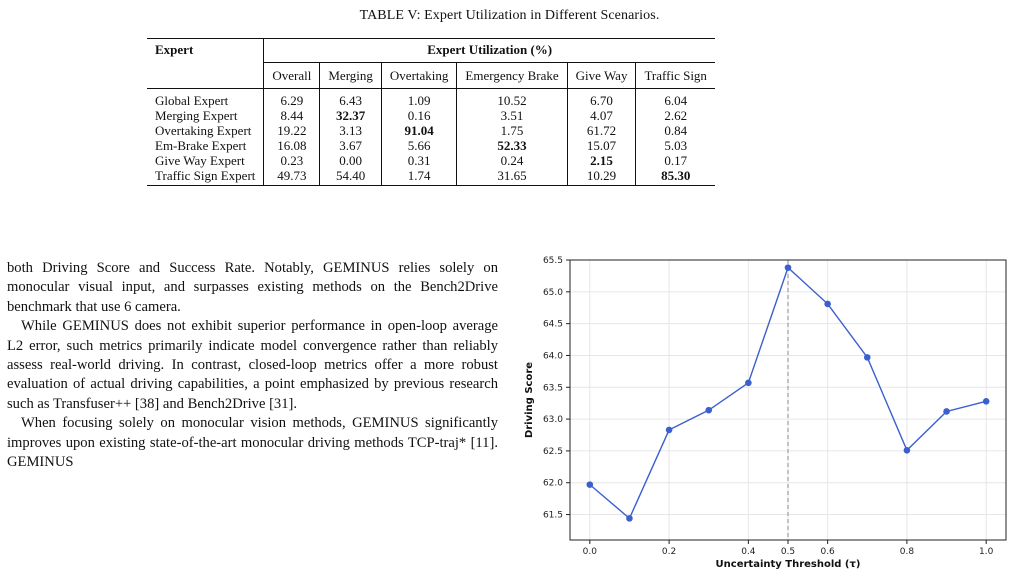 This screenshot has width=1019, height=582. Describe the element at coordinates (292, 145) in the screenshot. I see `value-cell: 16.08` at that location.